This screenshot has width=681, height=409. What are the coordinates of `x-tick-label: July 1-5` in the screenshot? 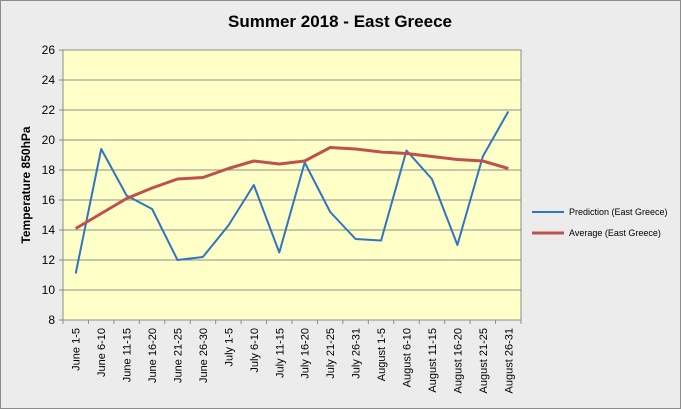 It's located at (229, 347).